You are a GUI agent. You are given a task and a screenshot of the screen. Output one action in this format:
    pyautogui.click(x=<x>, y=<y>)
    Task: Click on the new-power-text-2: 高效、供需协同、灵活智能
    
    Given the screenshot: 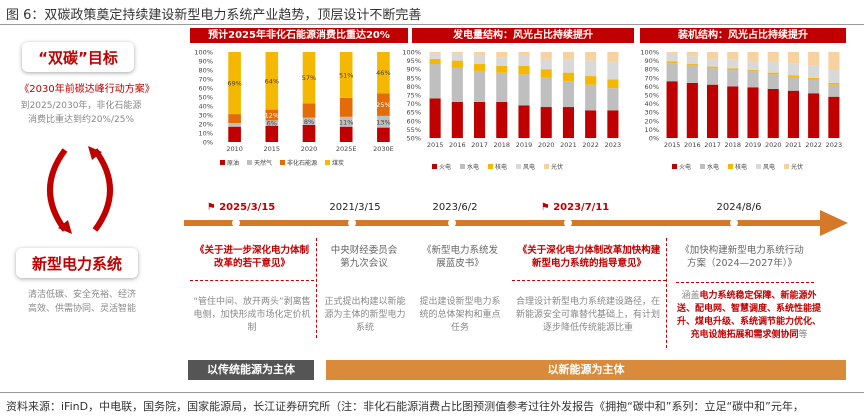 What is the action you would take?
    pyautogui.click(x=81, y=309)
    